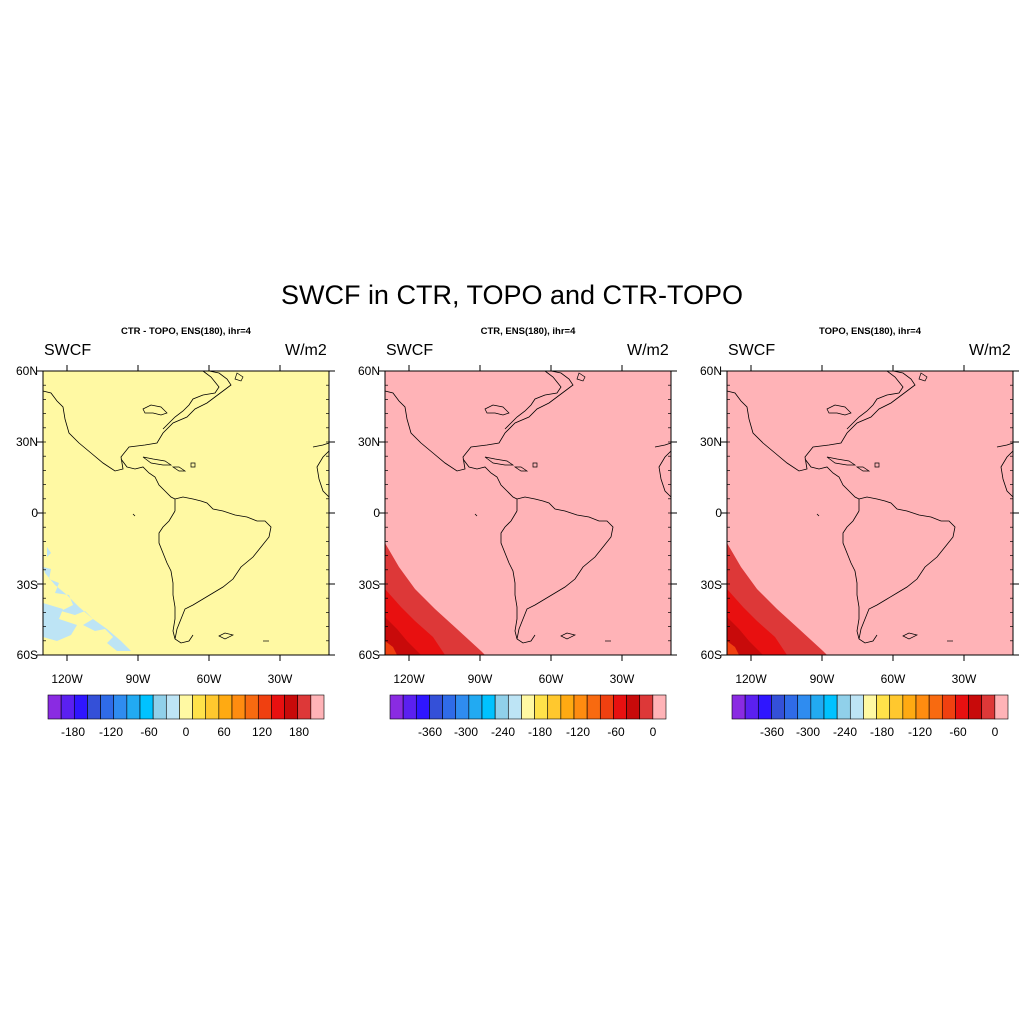 The height and width of the screenshot is (1024, 1024). I want to click on colorbar-label: 180, so click(299, 732).